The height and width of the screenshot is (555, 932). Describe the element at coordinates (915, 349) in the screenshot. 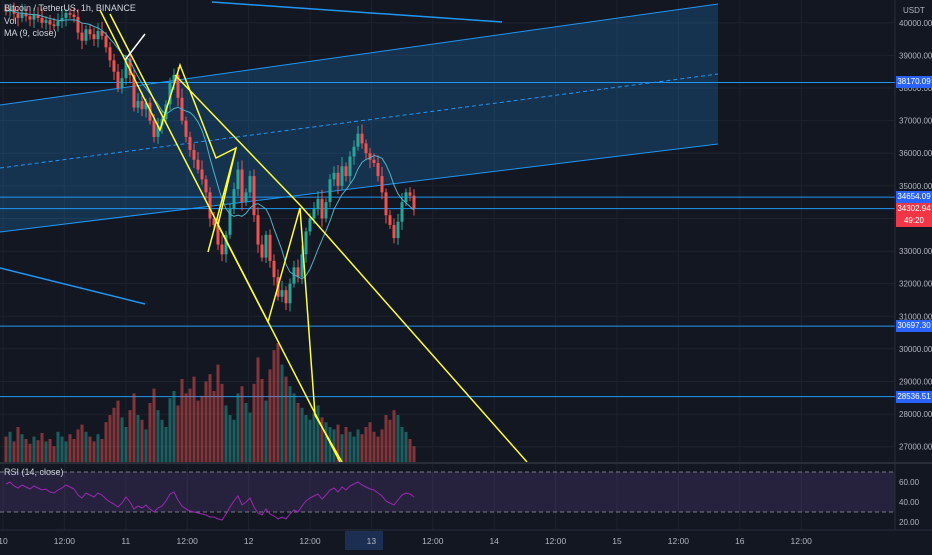

I see `price-tick-label: 30000.00` at that location.